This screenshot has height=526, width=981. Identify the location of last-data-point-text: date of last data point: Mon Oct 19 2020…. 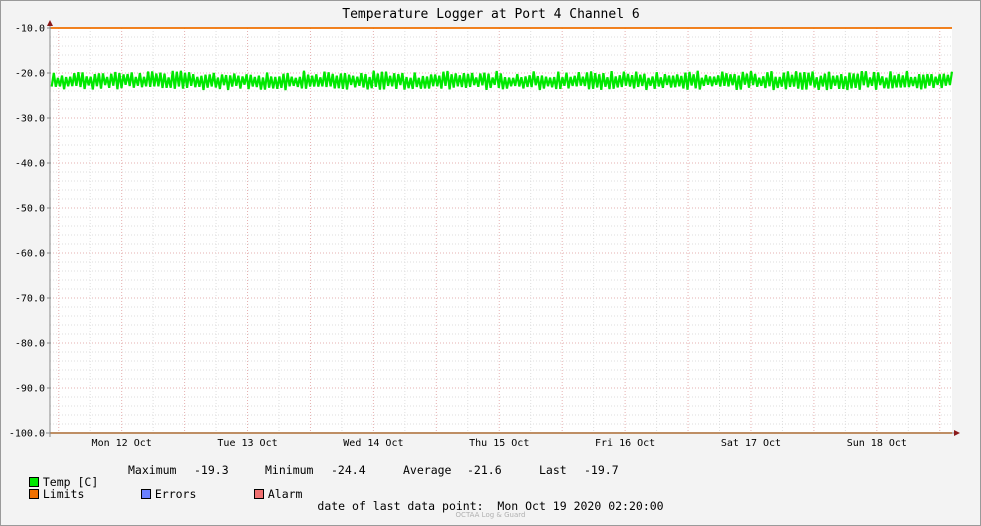
(490, 506).